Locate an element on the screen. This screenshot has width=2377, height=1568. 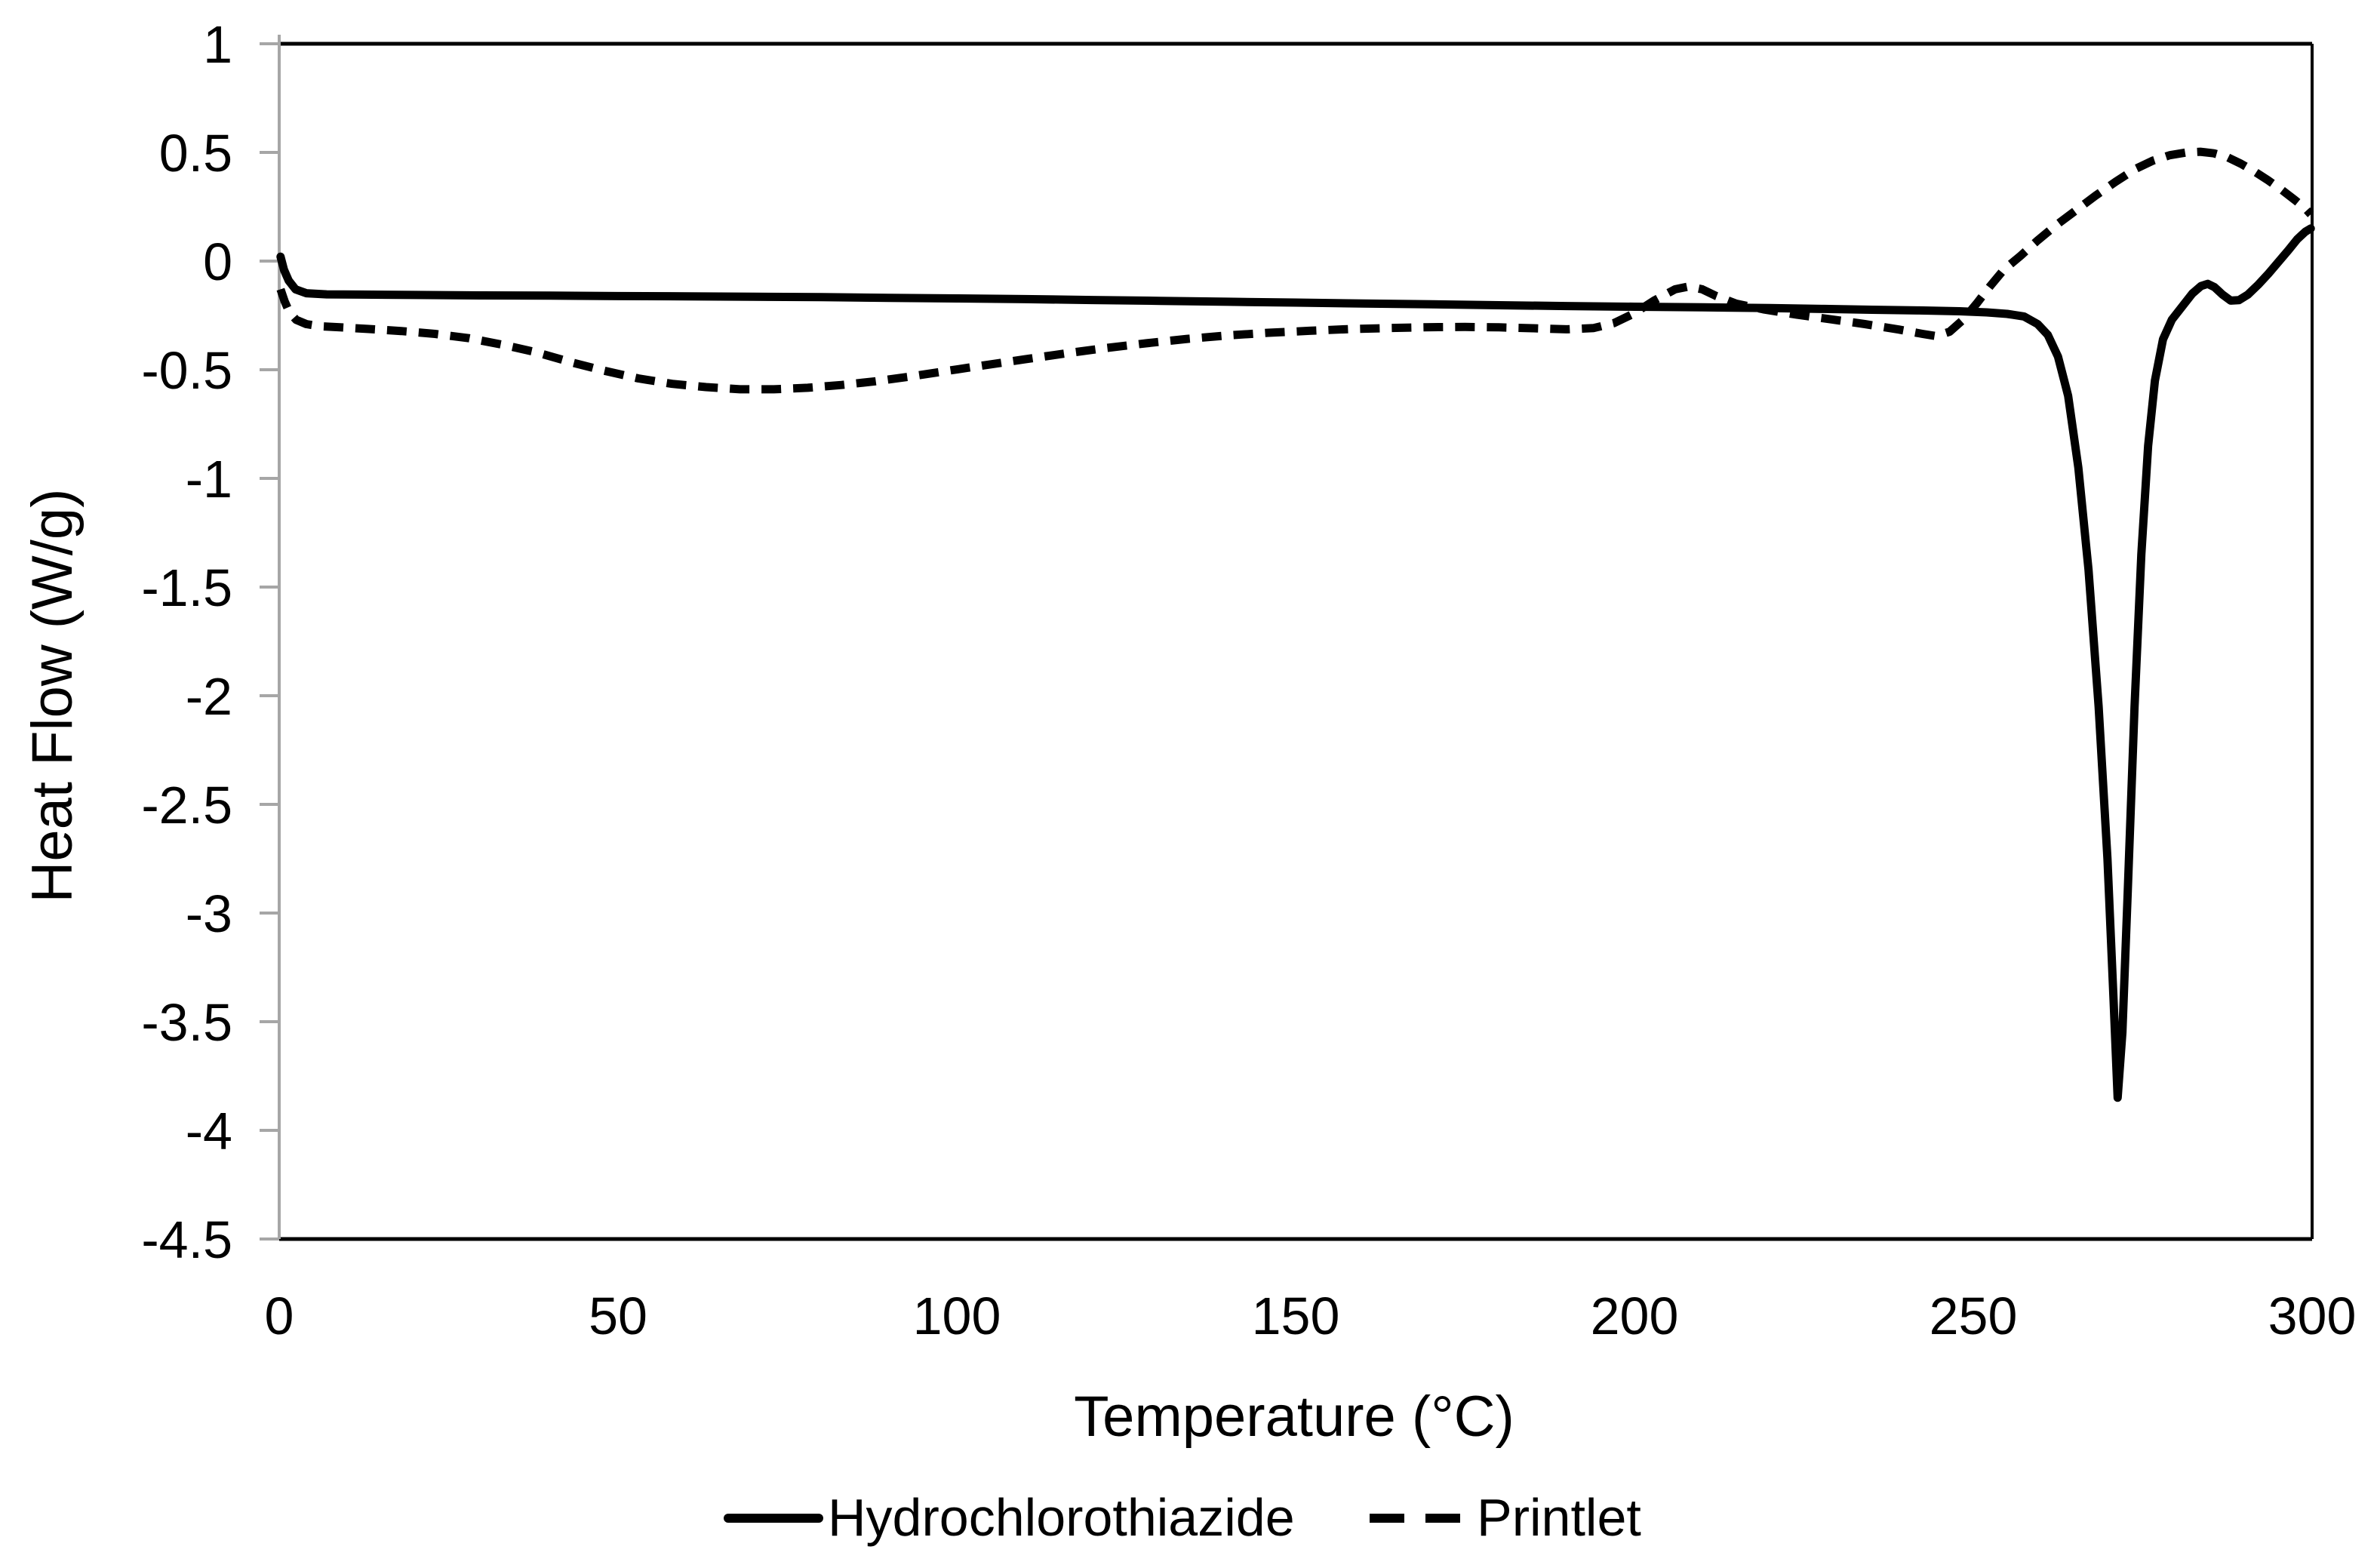
y-tick-label: 1 is located at coordinates (217, 44).